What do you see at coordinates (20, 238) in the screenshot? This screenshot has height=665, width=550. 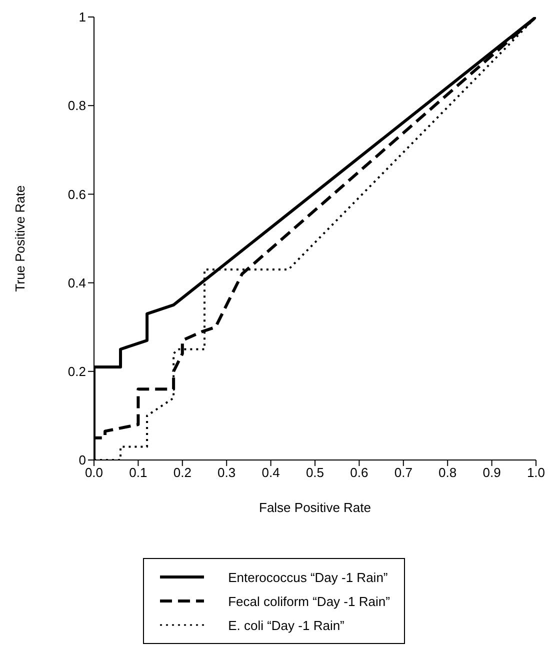 I see `y-axis-title: True Positive Rate` at bounding box center [20, 238].